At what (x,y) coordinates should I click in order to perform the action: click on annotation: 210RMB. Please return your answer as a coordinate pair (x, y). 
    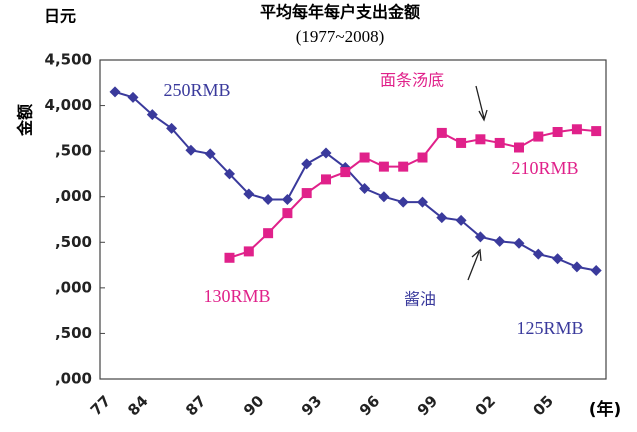
    Looking at the image, I should click on (544, 168).